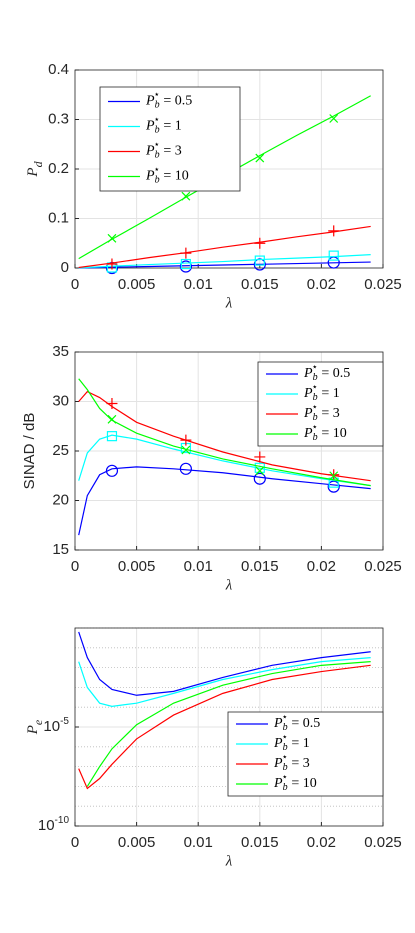 This screenshot has width=415, height=933. What do you see at coordinates (60, 549) in the screenshot?
I see `y-tick-label: 15` at bounding box center [60, 549].